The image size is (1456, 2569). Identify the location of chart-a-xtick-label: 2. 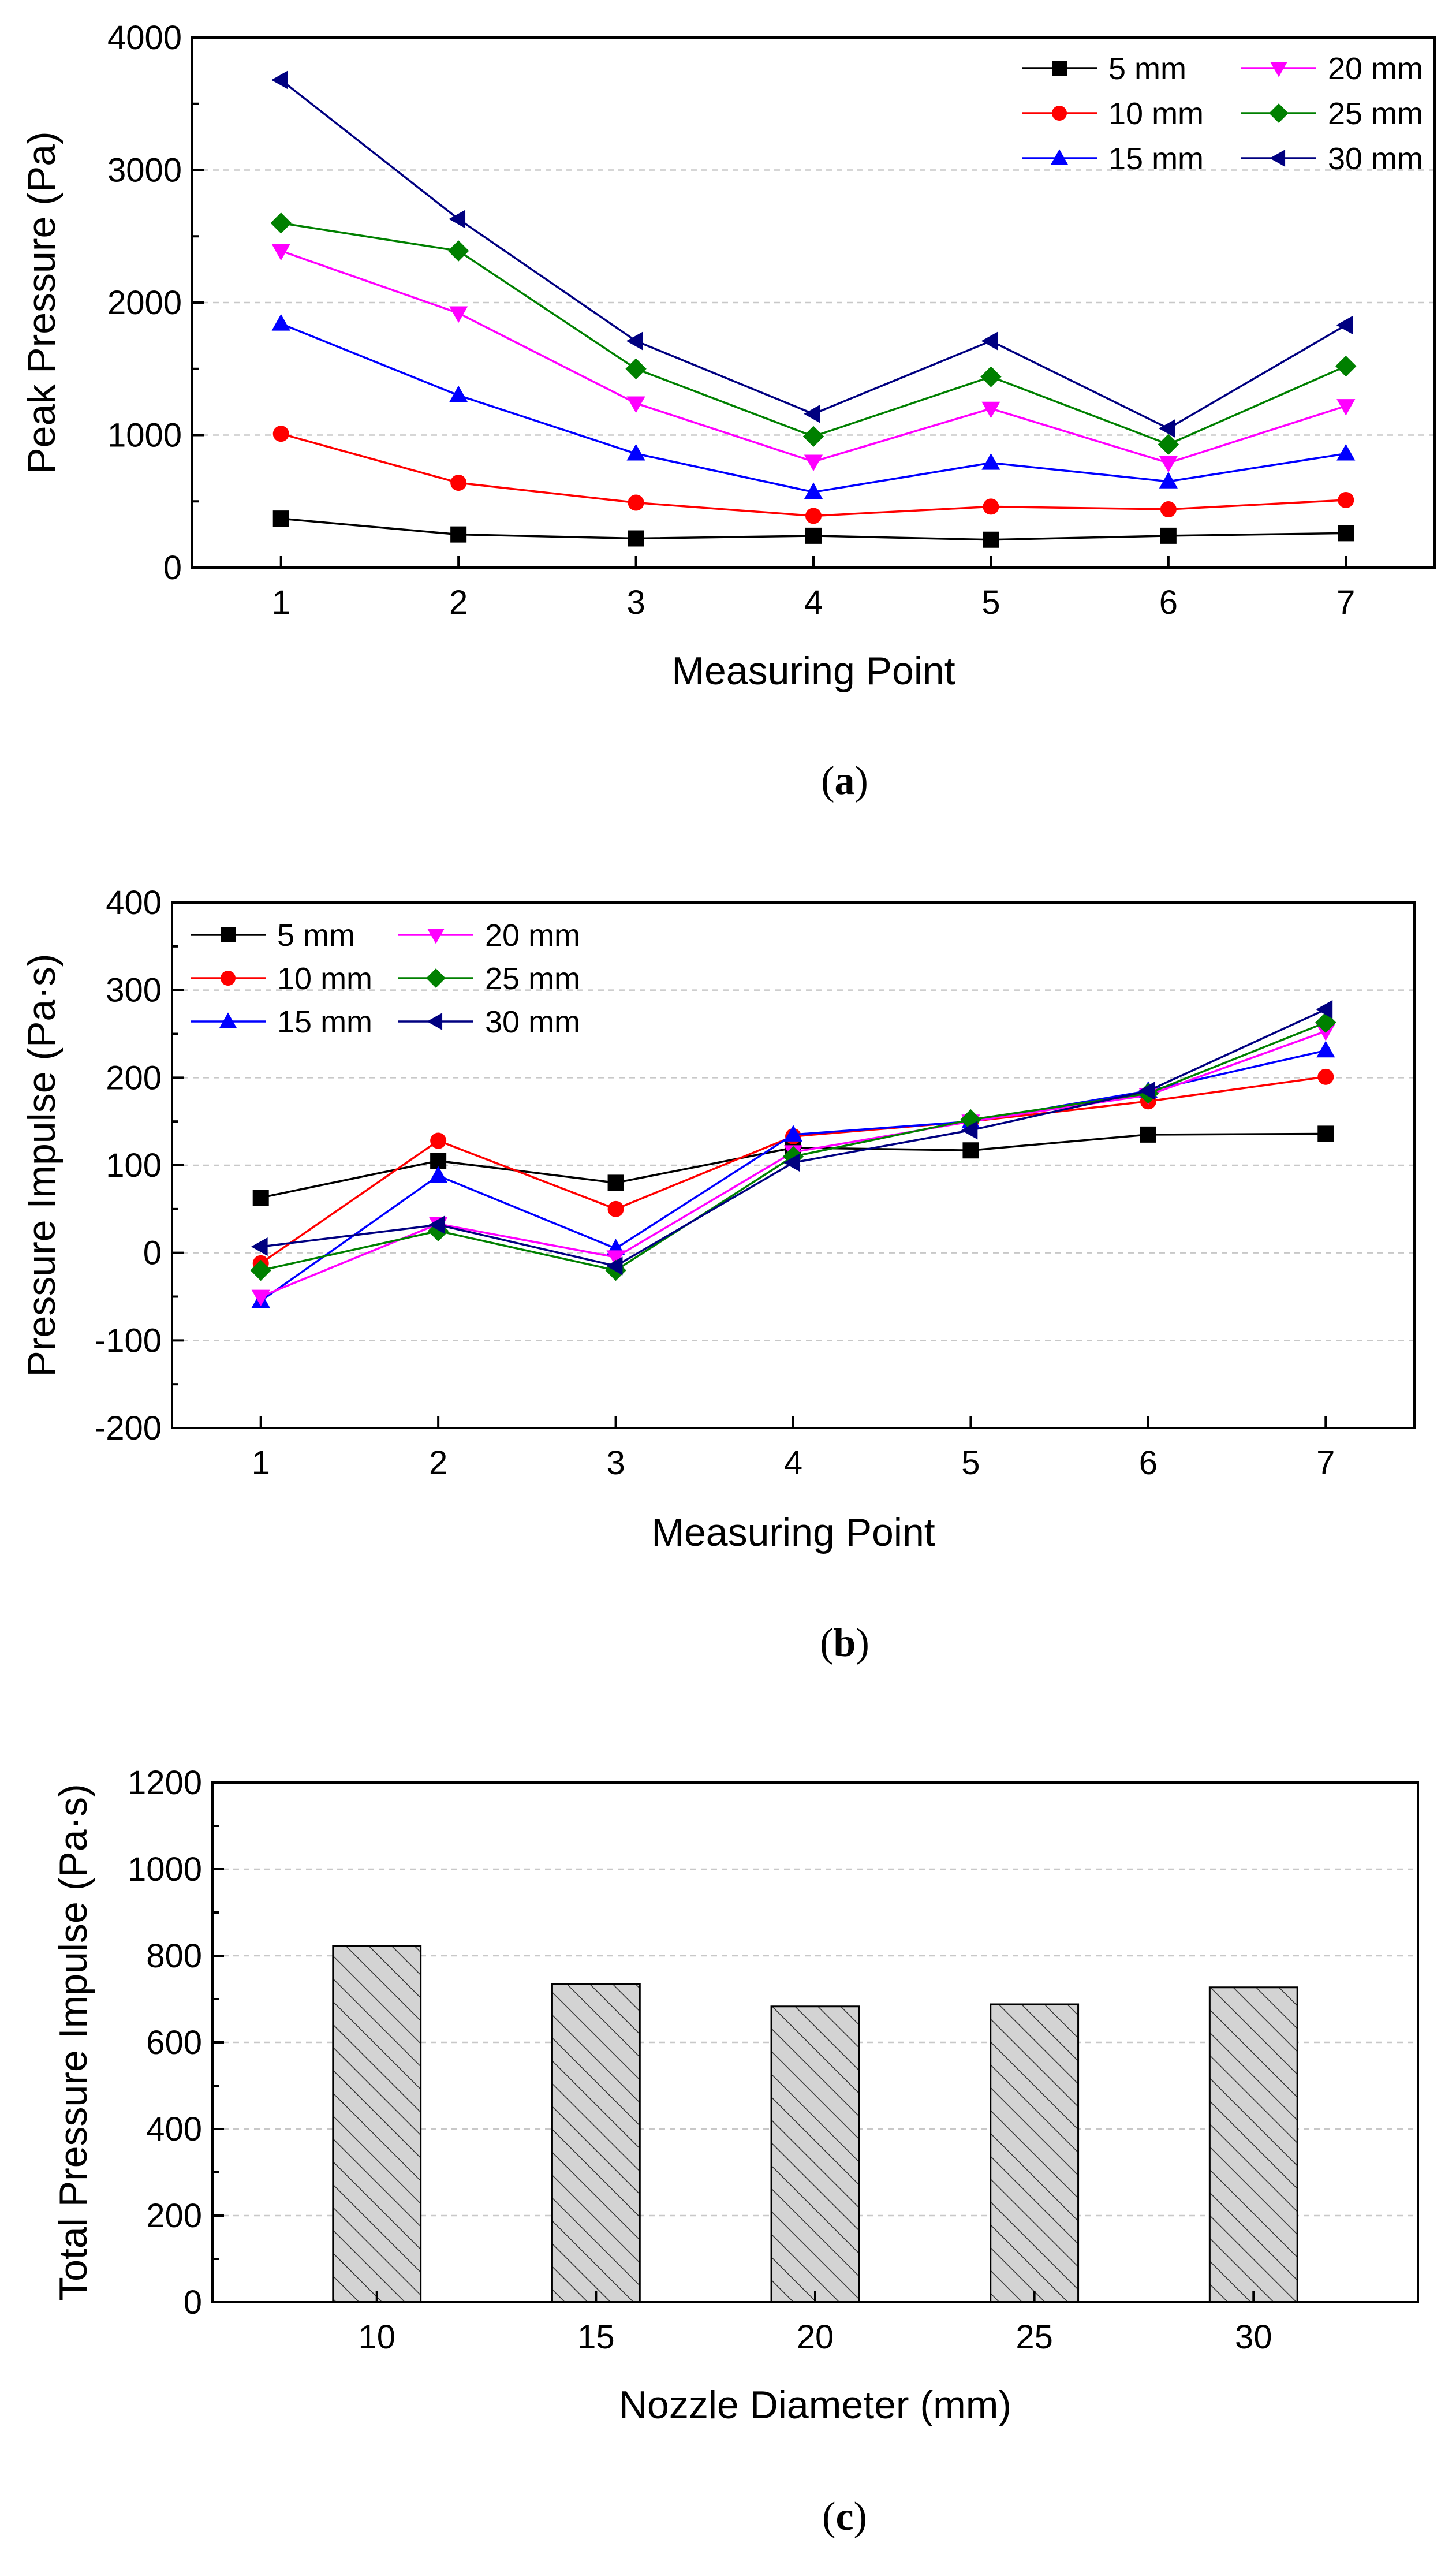
(458, 602).